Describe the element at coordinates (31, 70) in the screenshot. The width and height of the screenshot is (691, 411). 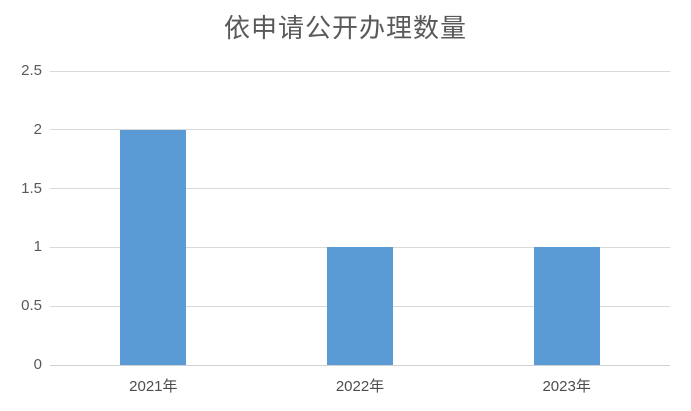
I see `y-axis-tick-label: 2.5` at that location.